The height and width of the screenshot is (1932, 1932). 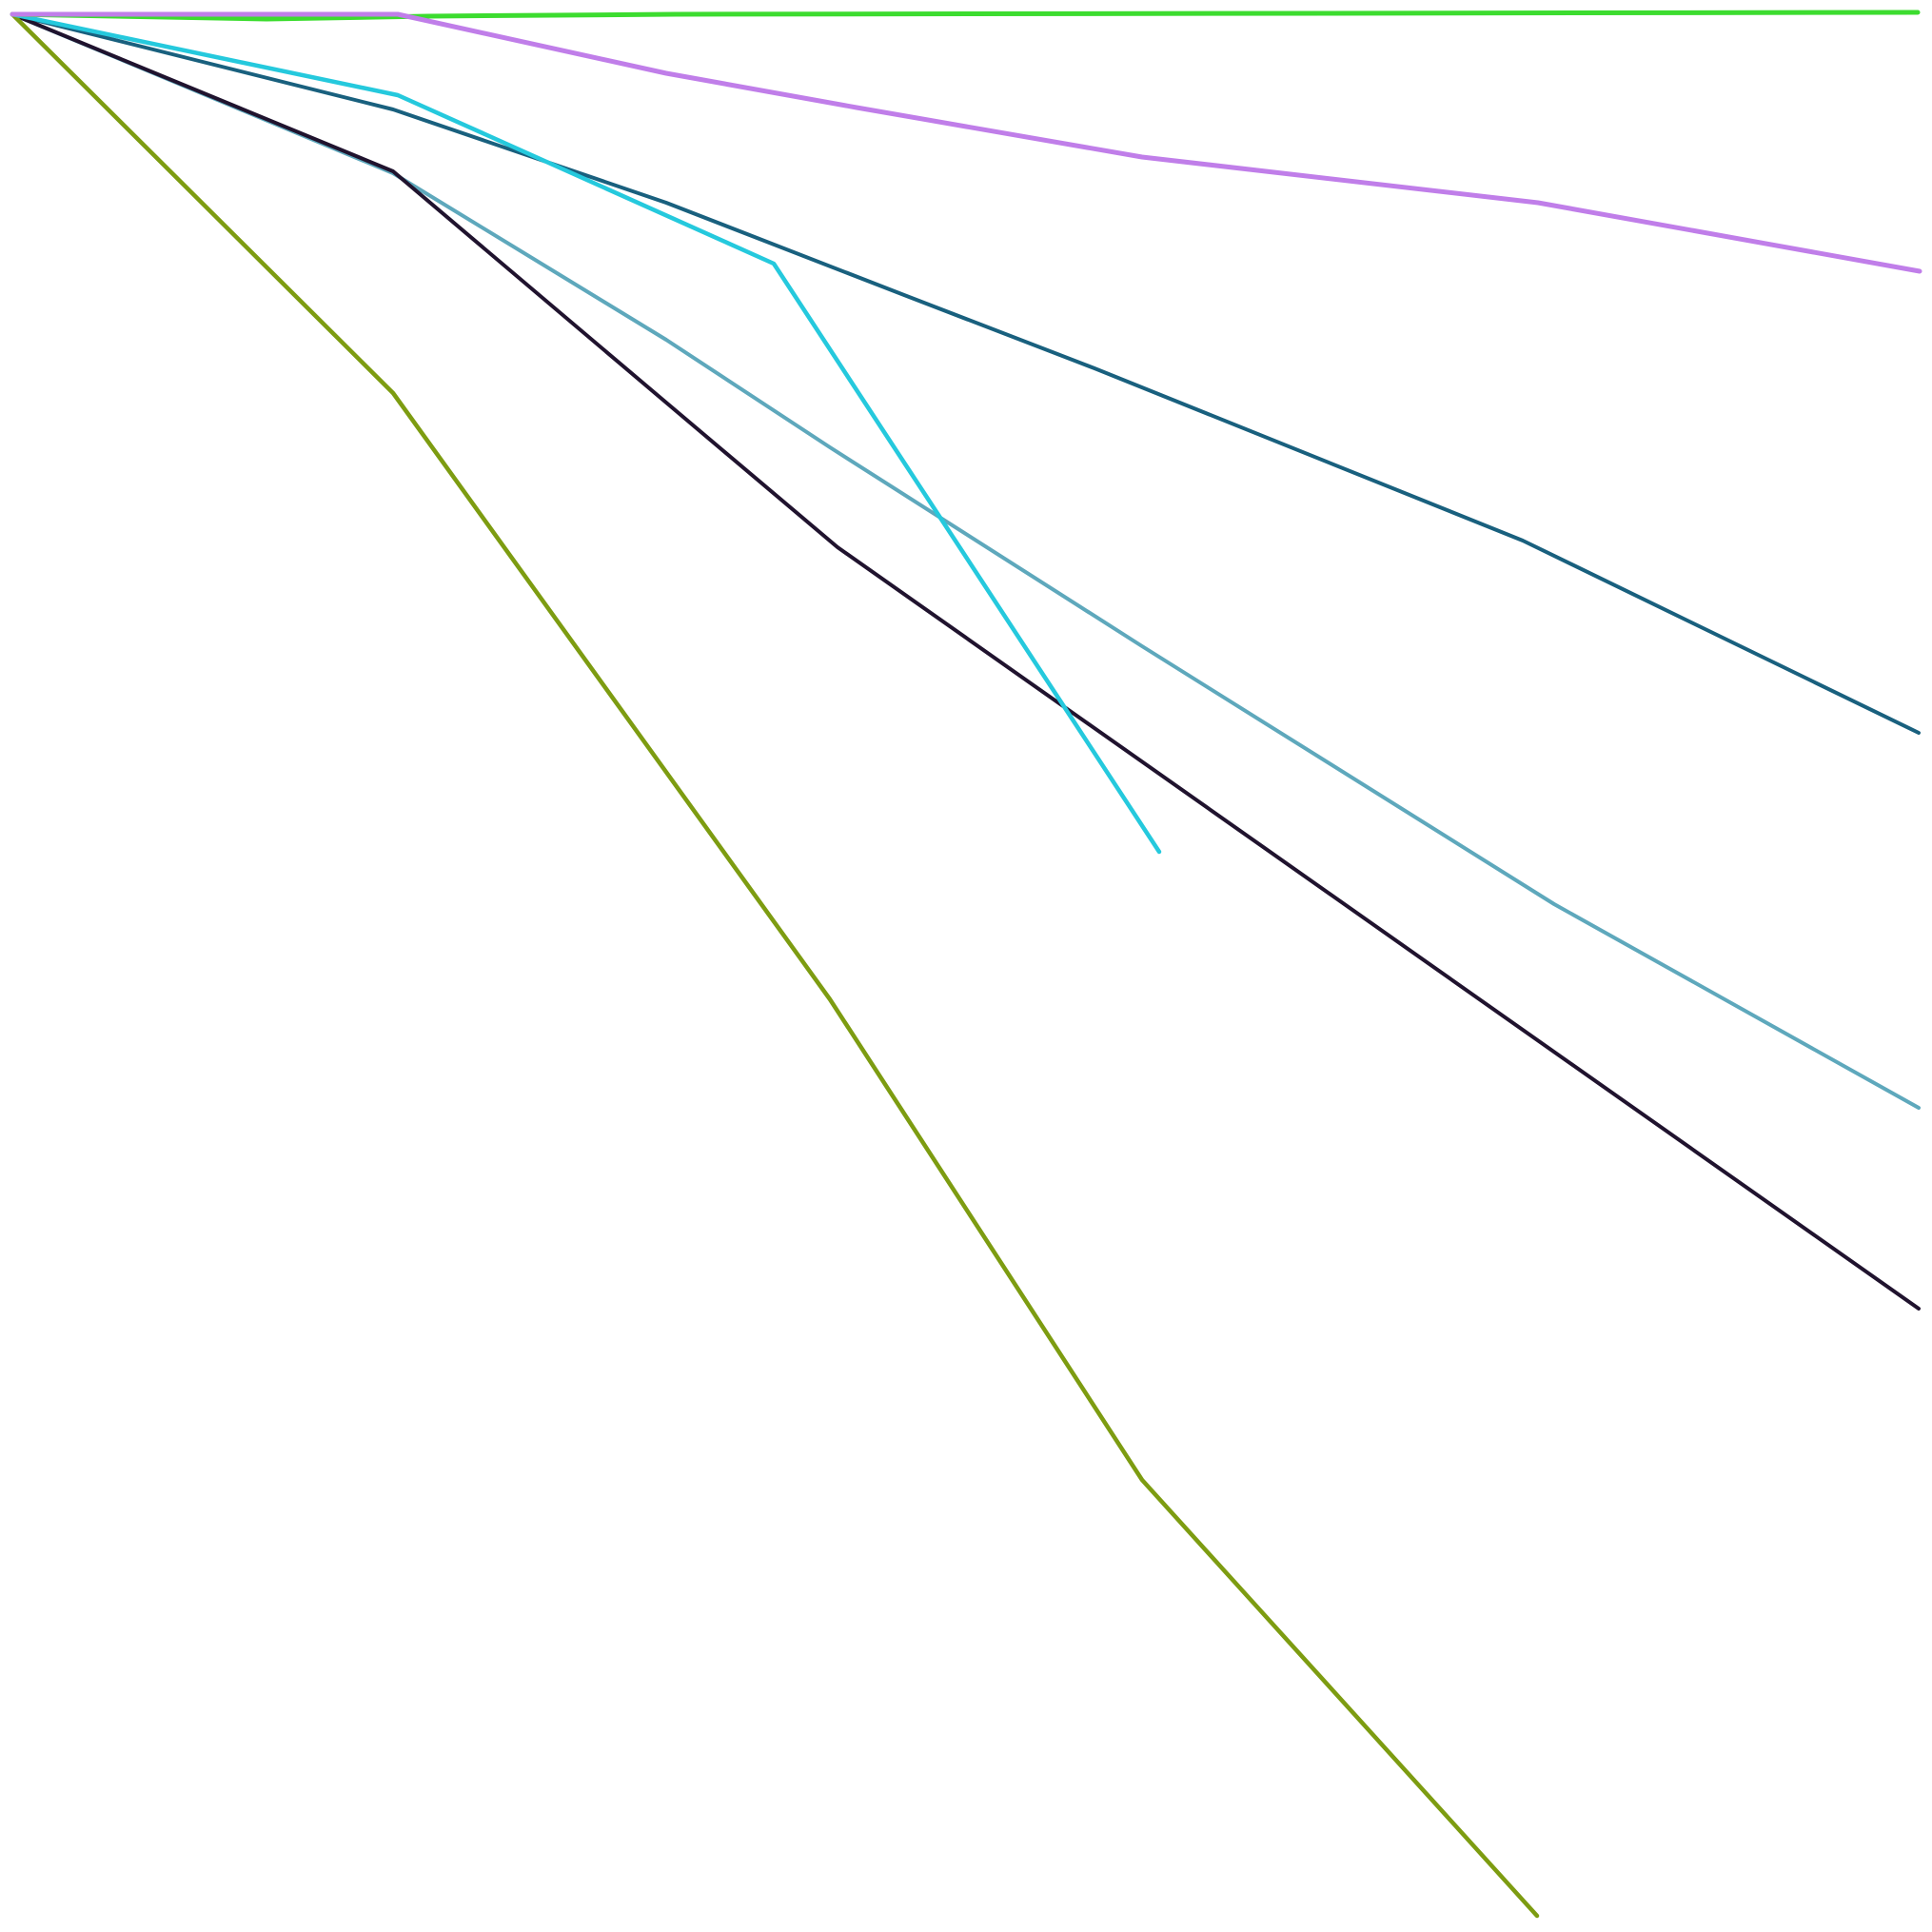 I want to click on series-green-line, so click(x=965, y=16).